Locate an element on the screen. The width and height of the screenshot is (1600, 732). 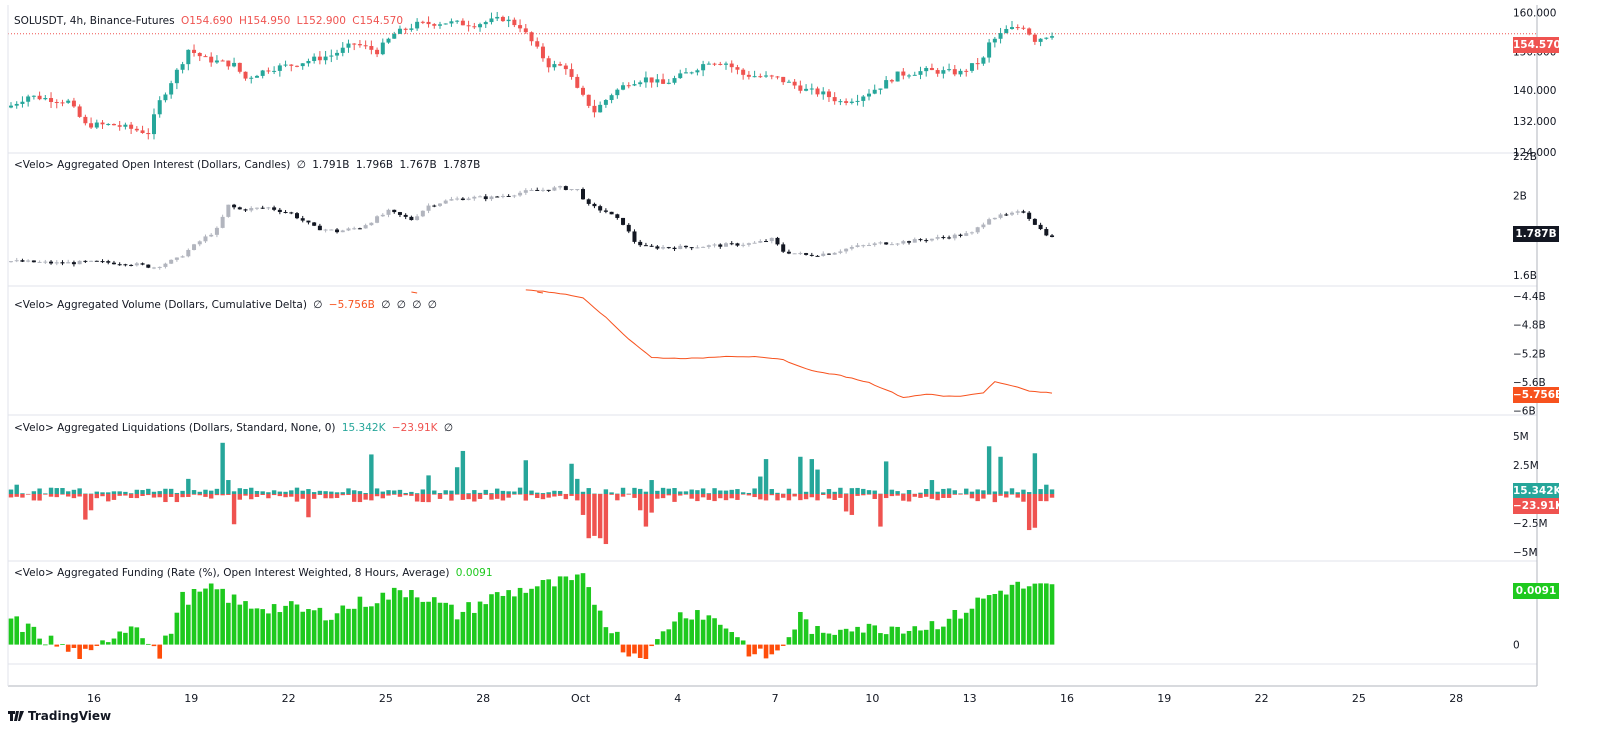
time-tick-label: 10 is located at coordinates (872, 698).